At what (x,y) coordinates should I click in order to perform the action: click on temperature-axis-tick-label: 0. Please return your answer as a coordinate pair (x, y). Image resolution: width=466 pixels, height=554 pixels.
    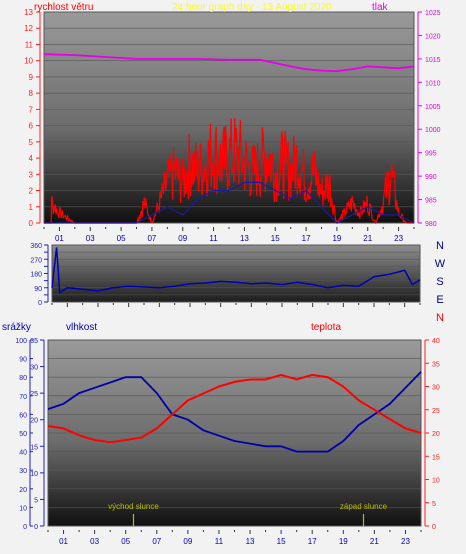
    Looking at the image, I should click on (434, 527).